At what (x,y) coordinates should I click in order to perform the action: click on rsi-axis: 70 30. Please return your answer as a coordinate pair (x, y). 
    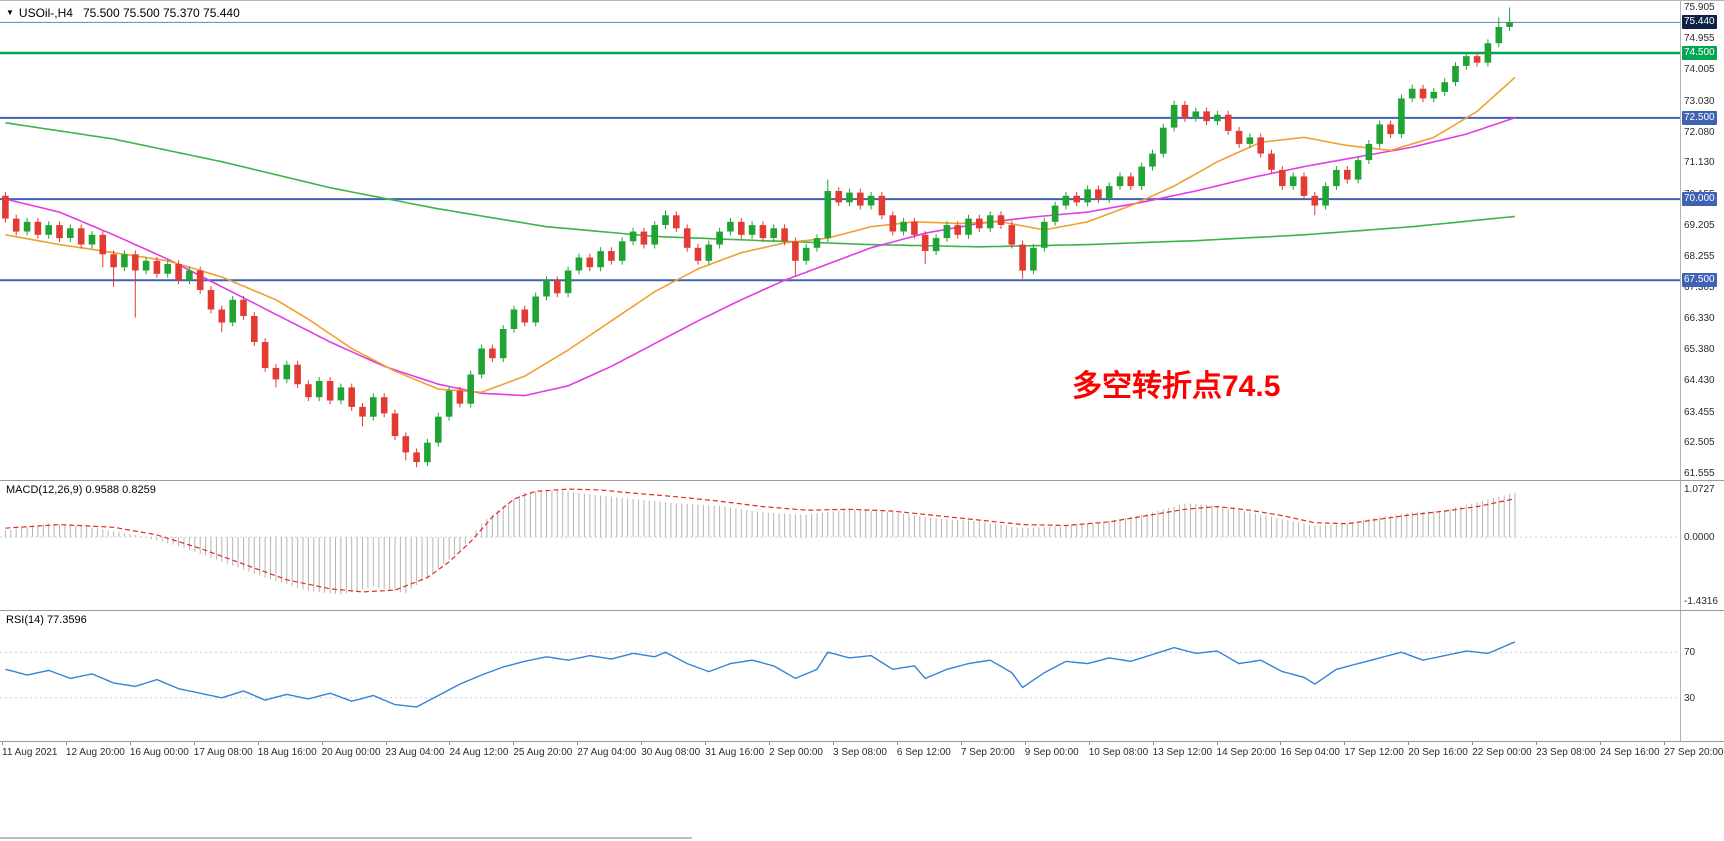
    Looking at the image, I should click on (1702, 676).